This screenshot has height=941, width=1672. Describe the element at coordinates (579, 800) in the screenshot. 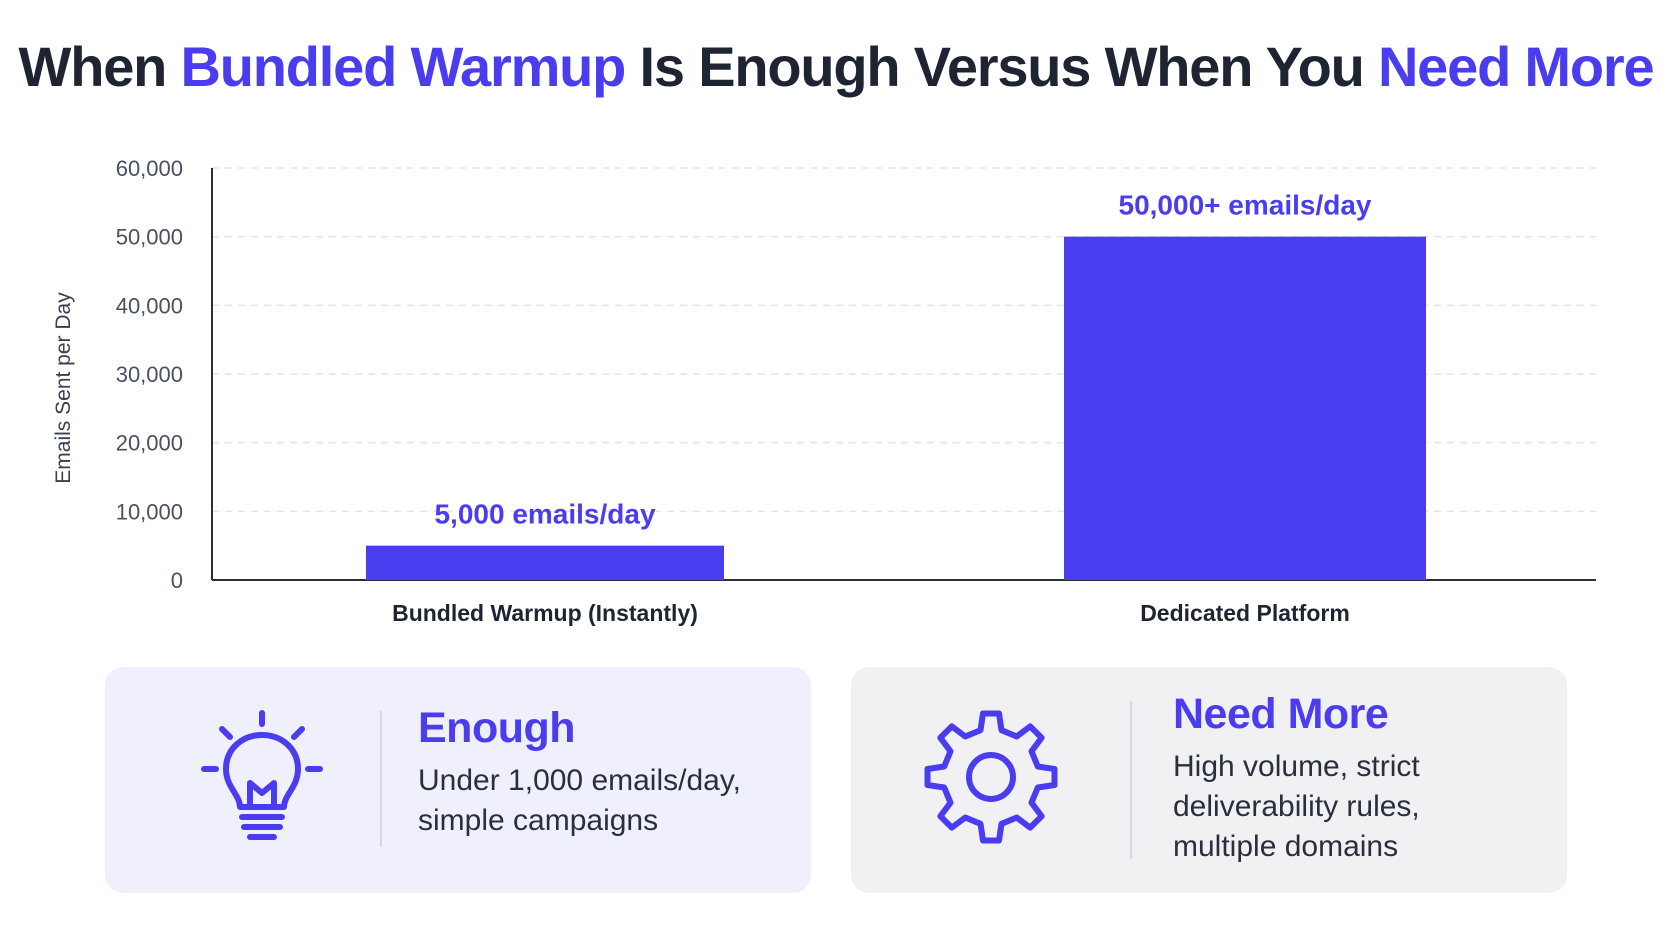

I see `enough-description: Under 1,000 emails/day, simple campaigns` at that location.